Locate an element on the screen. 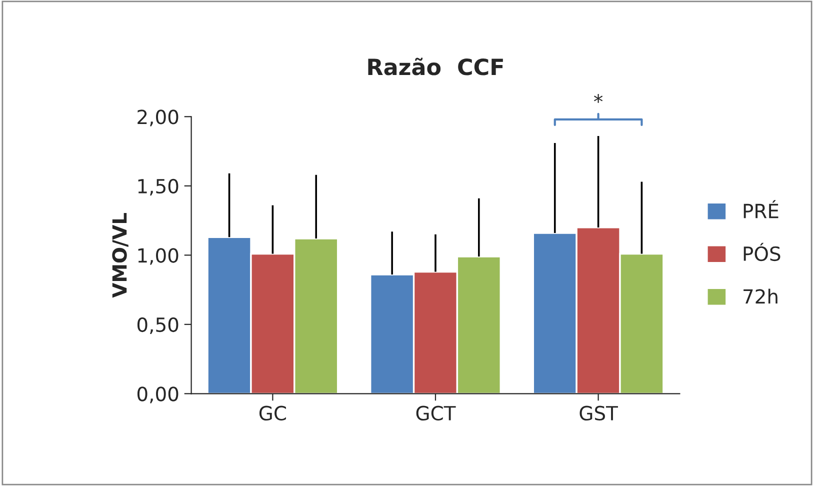 Image resolution: width=814 pixels, height=486 pixels. y-tick-label: 0,50 is located at coordinates (157, 325).